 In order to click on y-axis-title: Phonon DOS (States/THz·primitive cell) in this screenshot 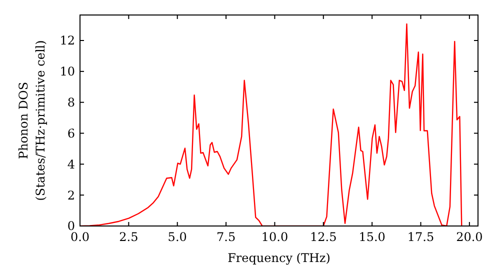, I will do `click(32, 120)`.